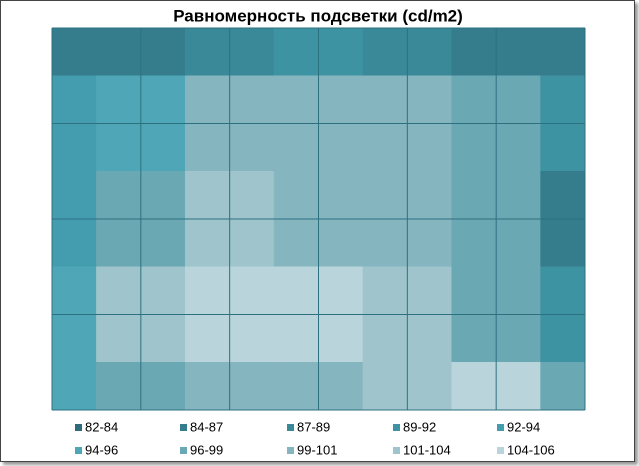  I want to click on legend-label: 96-99, so click(206, 449).